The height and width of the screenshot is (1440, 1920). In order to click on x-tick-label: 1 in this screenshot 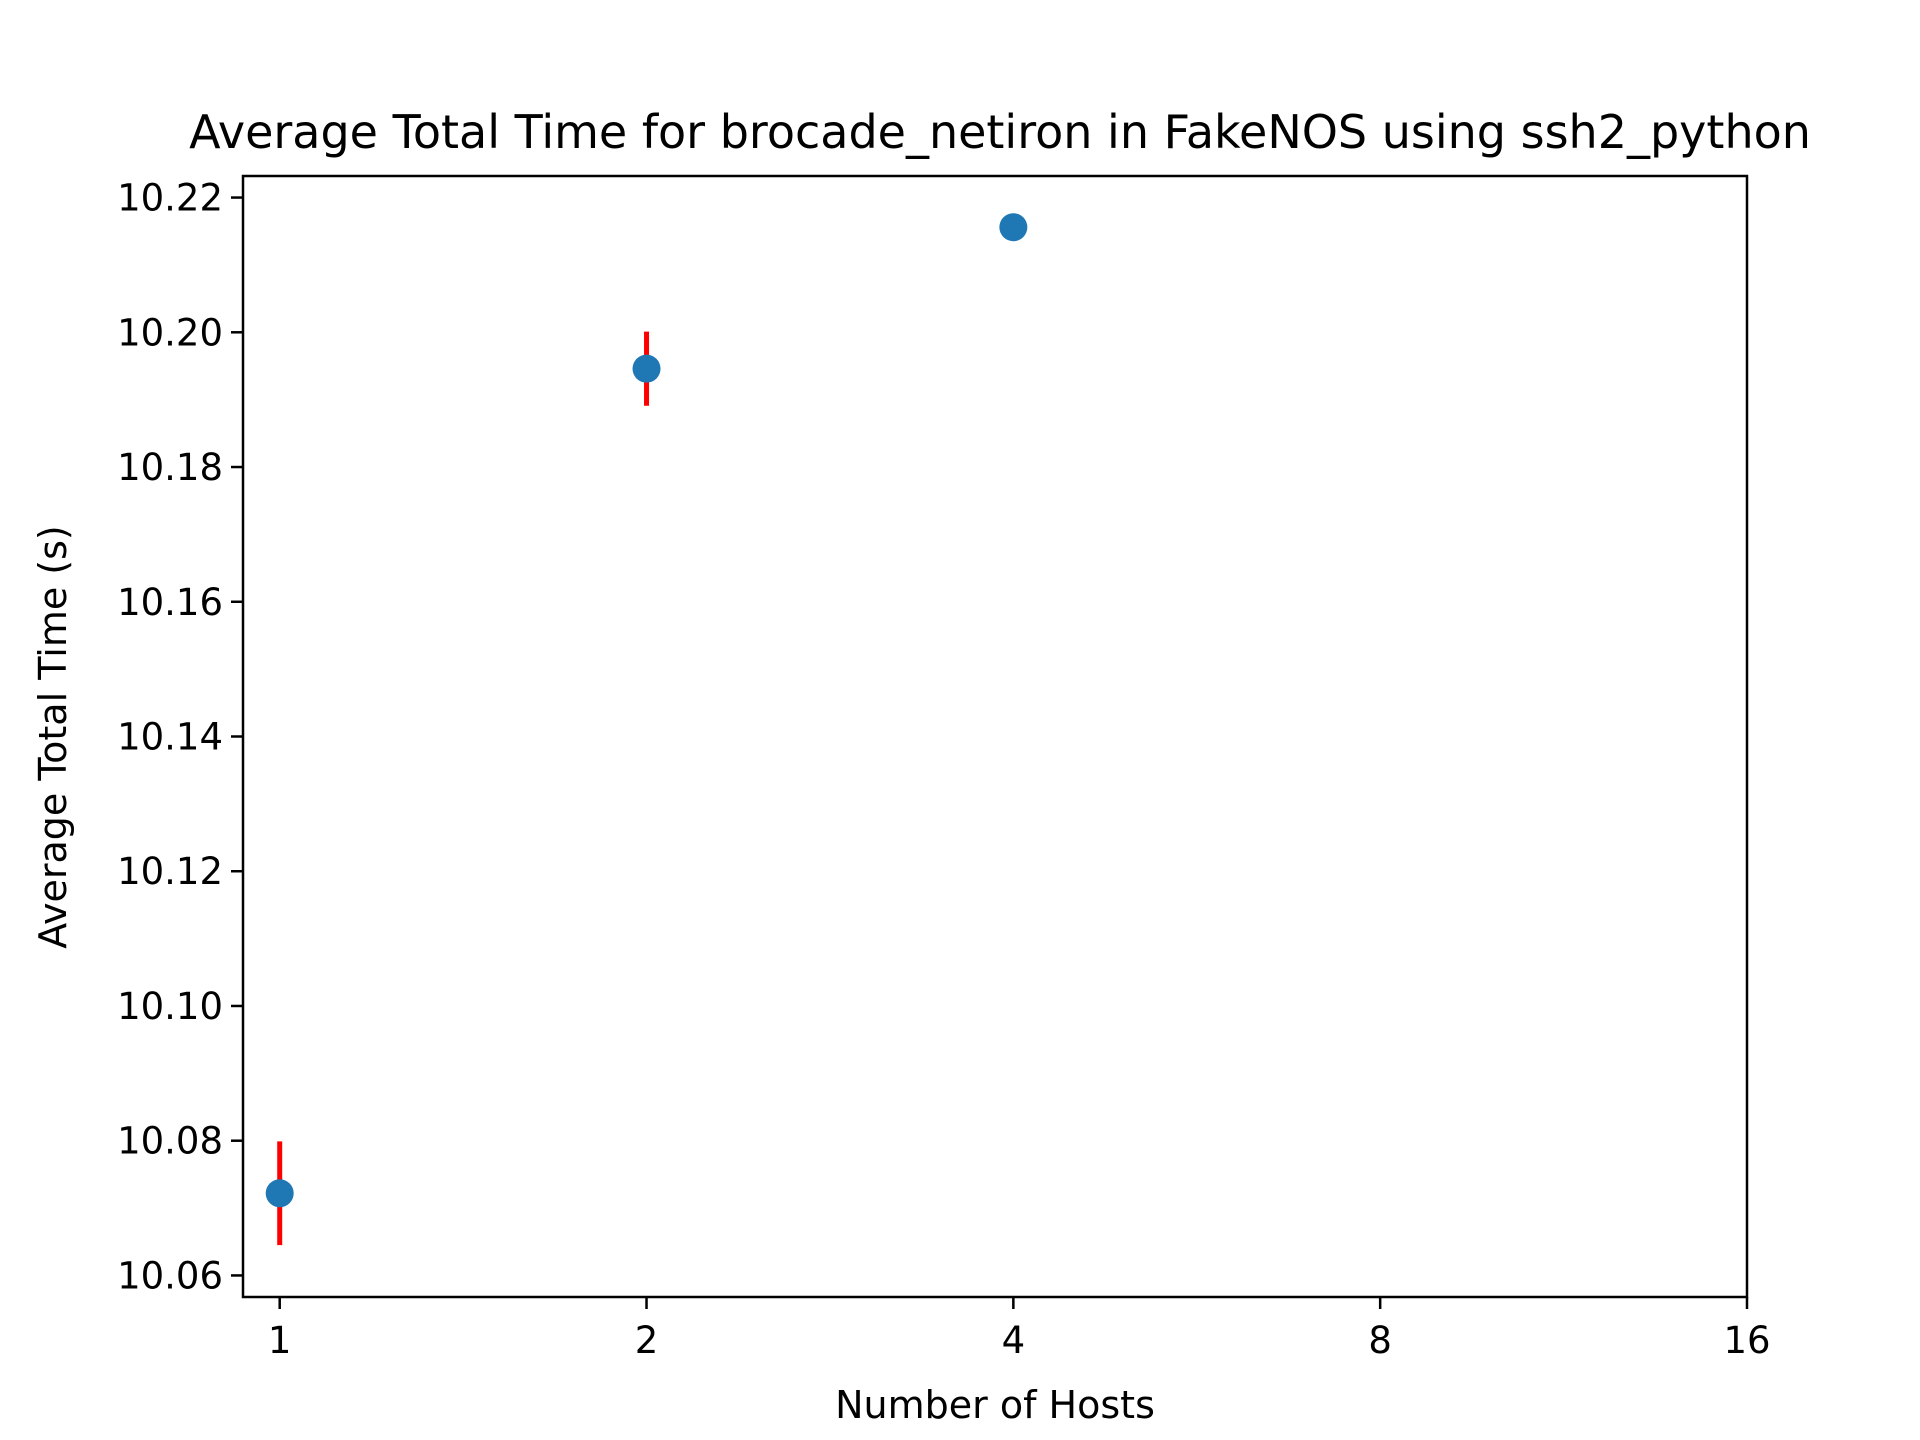, I will do `click(280, 1340)`.